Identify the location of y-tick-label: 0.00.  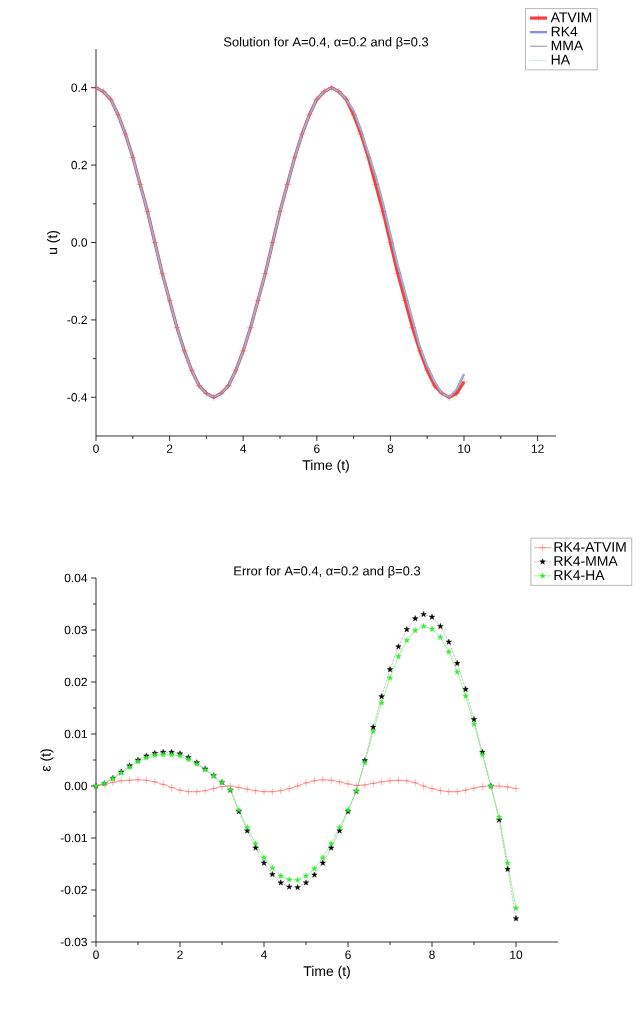
(76, 786).